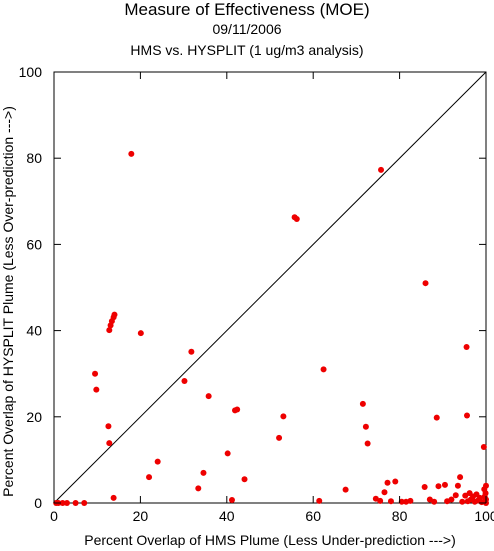 The image size is (494, 551). I want to click on x-tick-label: 40, so click(227, 516).